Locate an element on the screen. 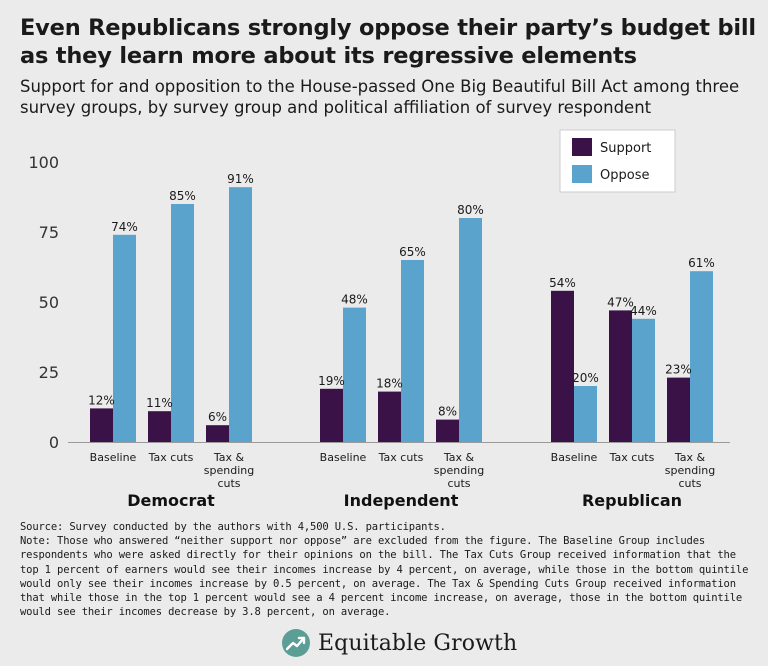 Image resolution: width=768 pixels, height=666 pixels. data-label-support: 19% is located at coordinates (331, 381).